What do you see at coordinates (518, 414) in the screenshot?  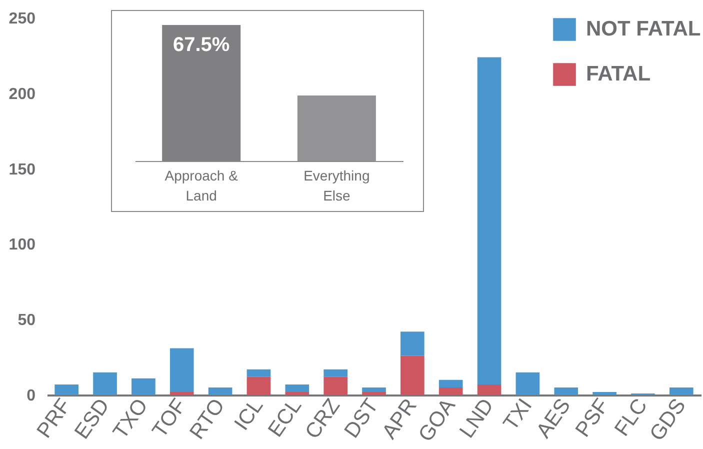 I see `x-tick-label: TXI` at bounding box center [518, 414].